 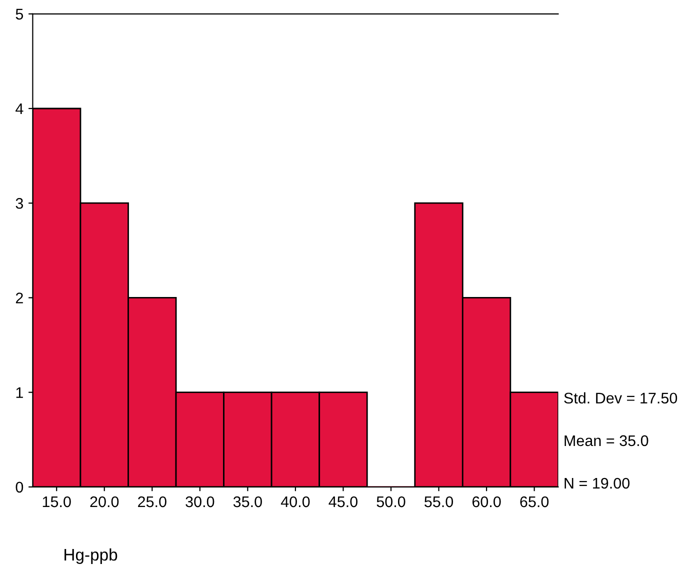 What do you see at coordinates (19, 298) in the screenshot?
I see `y-tick-label: 2` at bounding box center [19, 298].